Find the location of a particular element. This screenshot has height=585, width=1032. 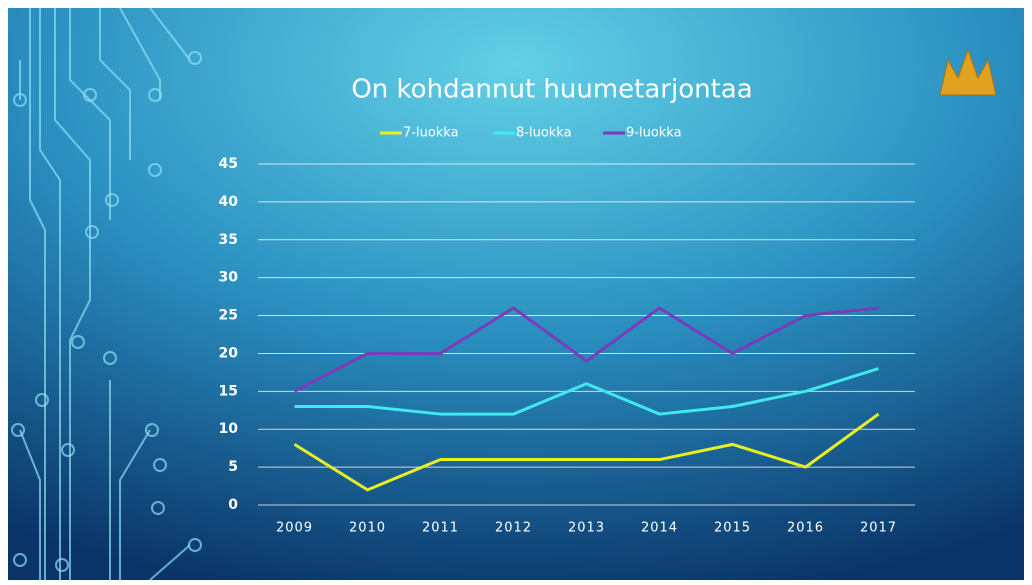

logo is located at coordinates (968, 72).